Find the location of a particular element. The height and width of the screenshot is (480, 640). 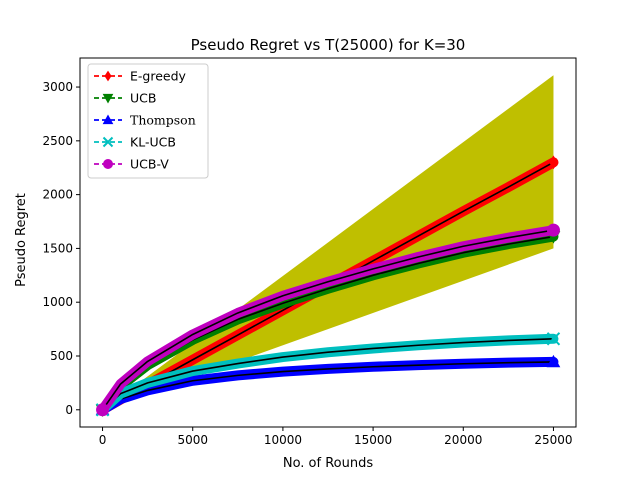

y-tick-label: 2500 is located at coordinates (57, 141).